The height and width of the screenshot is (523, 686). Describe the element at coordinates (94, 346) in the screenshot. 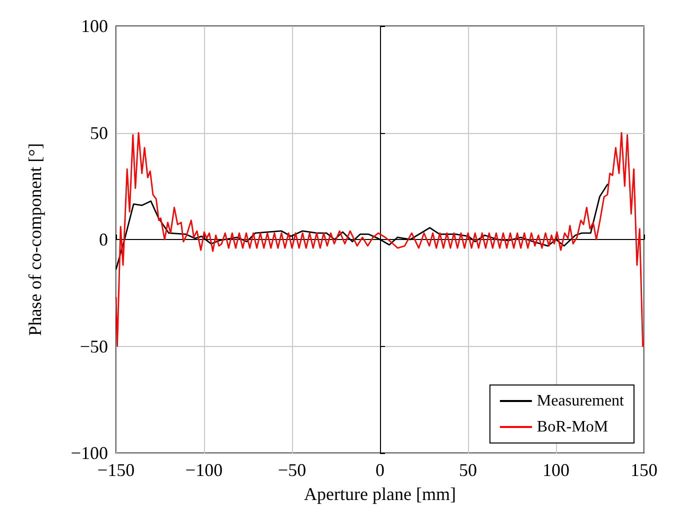

I see `y-tick-label: −50` at that location.